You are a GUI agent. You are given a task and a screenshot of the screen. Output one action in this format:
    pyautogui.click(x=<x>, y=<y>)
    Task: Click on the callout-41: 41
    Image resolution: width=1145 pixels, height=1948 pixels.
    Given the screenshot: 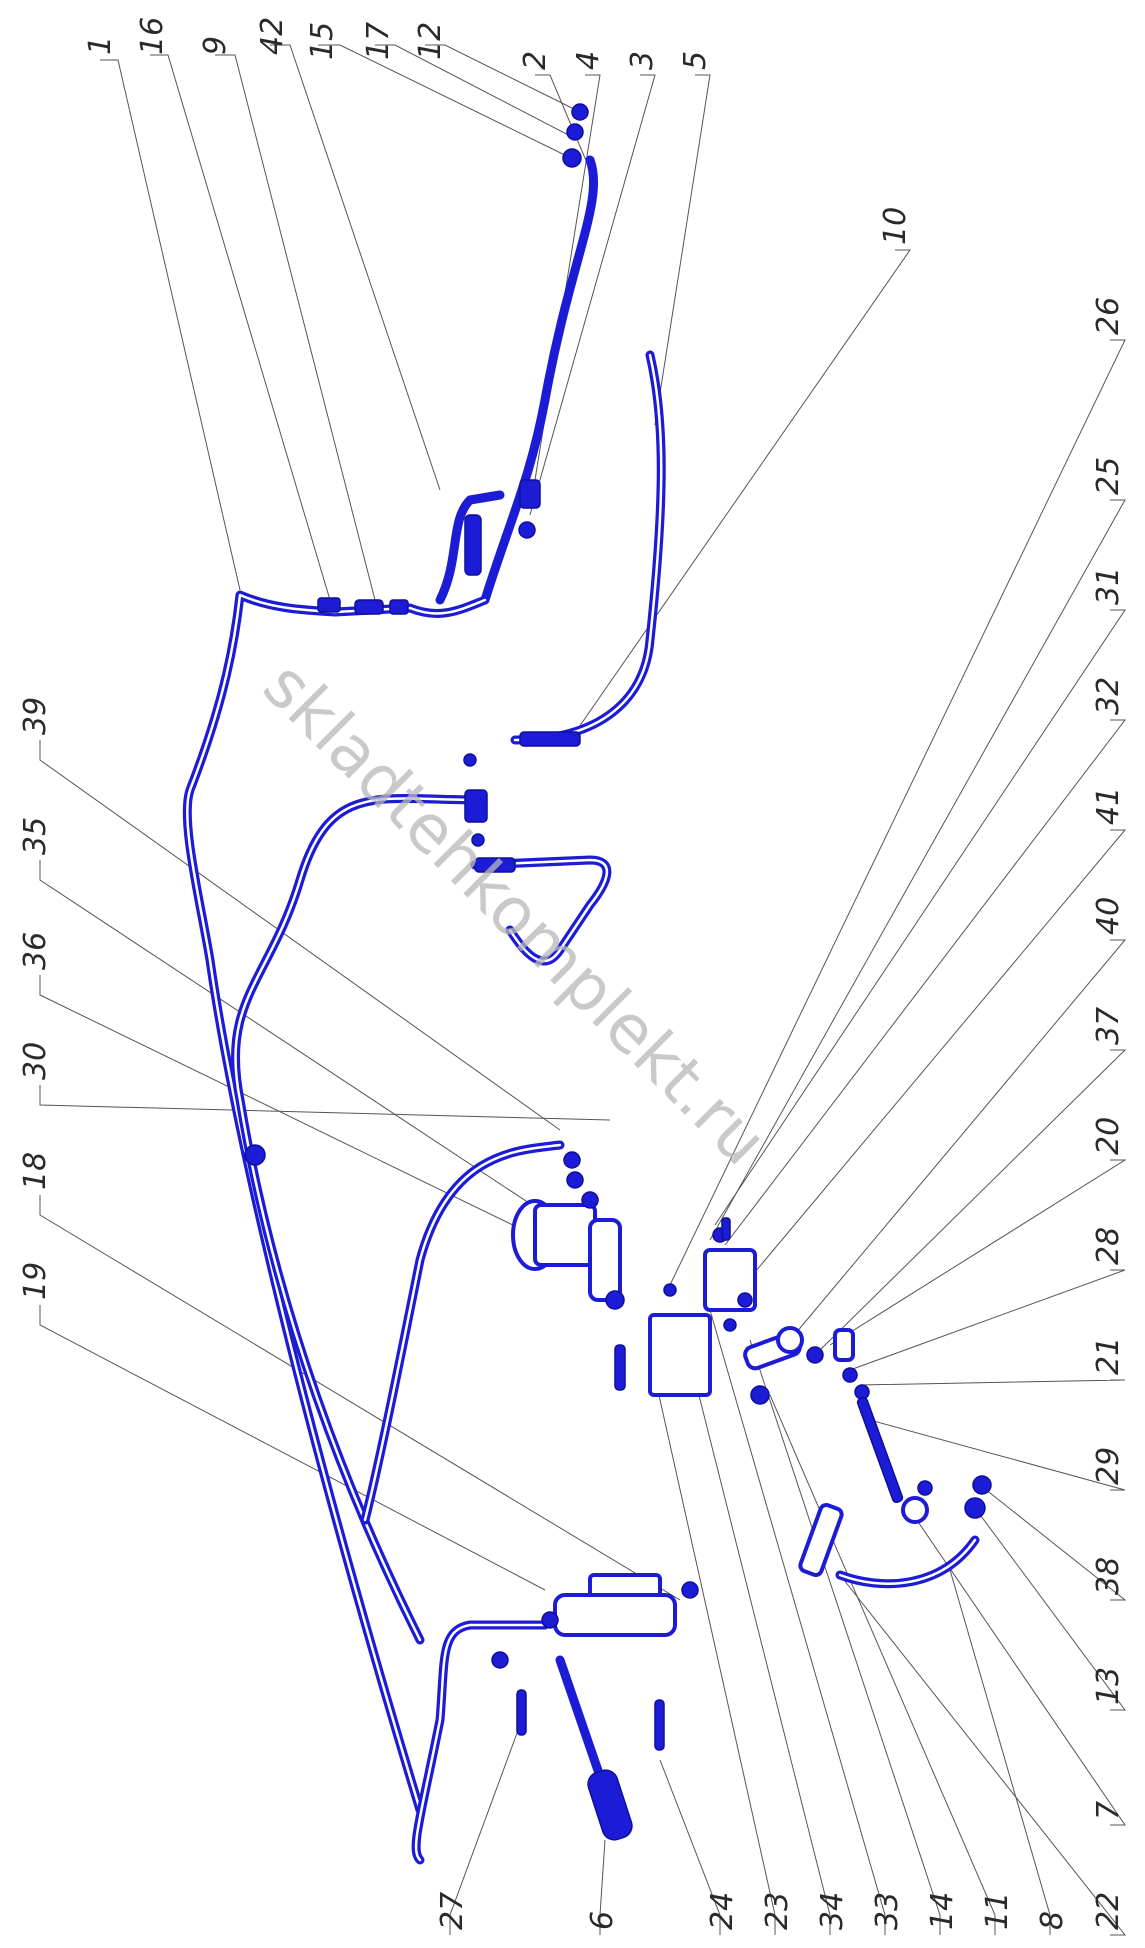 What is the action you would take?
    pyautogui.click(x=1108, y=806)
    